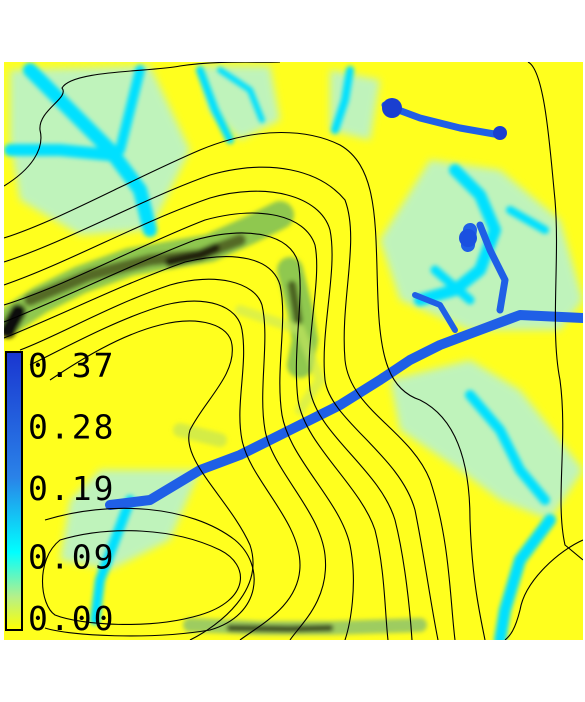 The height and width of the screenshot is (702, 585). What do you see at coordinates (14, 491) in the screenshot?
I see `colorbar-gradient` at bounding box center [14, 491].